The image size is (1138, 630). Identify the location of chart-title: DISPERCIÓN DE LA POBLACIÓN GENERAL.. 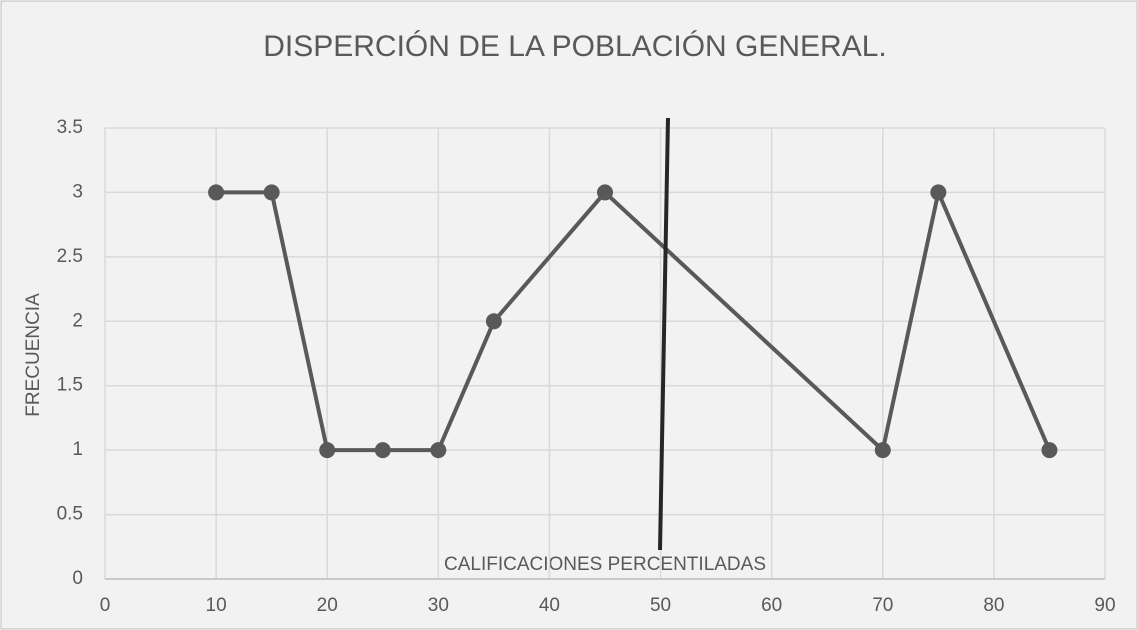
(575, 46).